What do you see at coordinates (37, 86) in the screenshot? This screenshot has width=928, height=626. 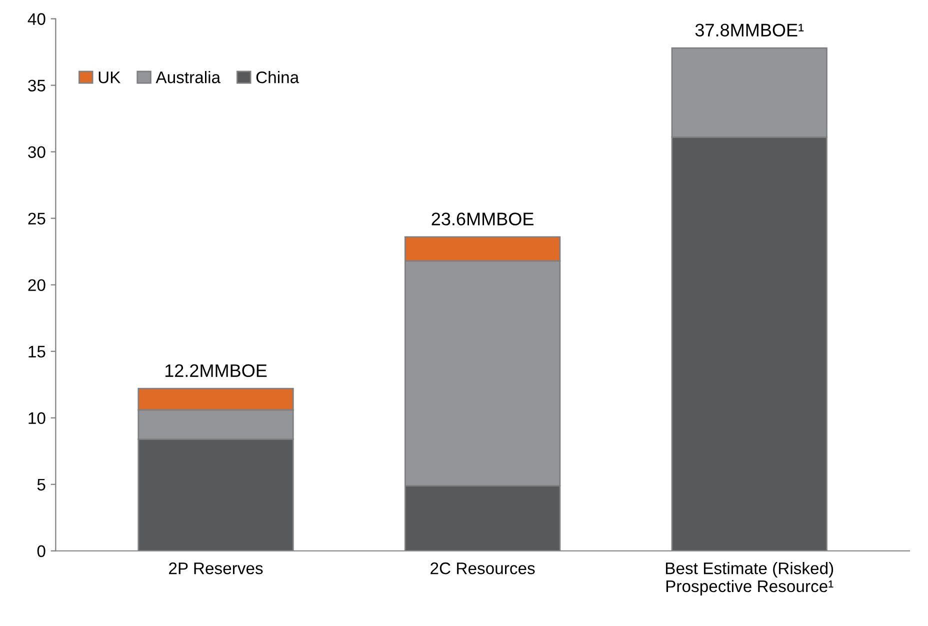 I see `y-tick-label: 35` at bounding box center [37, 86].